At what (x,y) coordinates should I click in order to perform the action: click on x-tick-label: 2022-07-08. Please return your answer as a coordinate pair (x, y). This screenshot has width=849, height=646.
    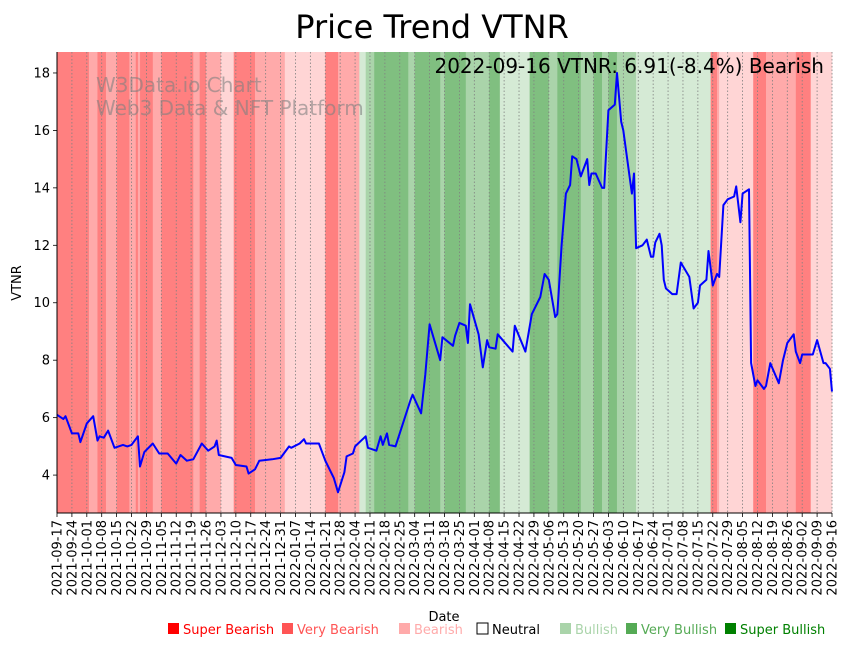
    Looking at the image, I should click on (683, 558).